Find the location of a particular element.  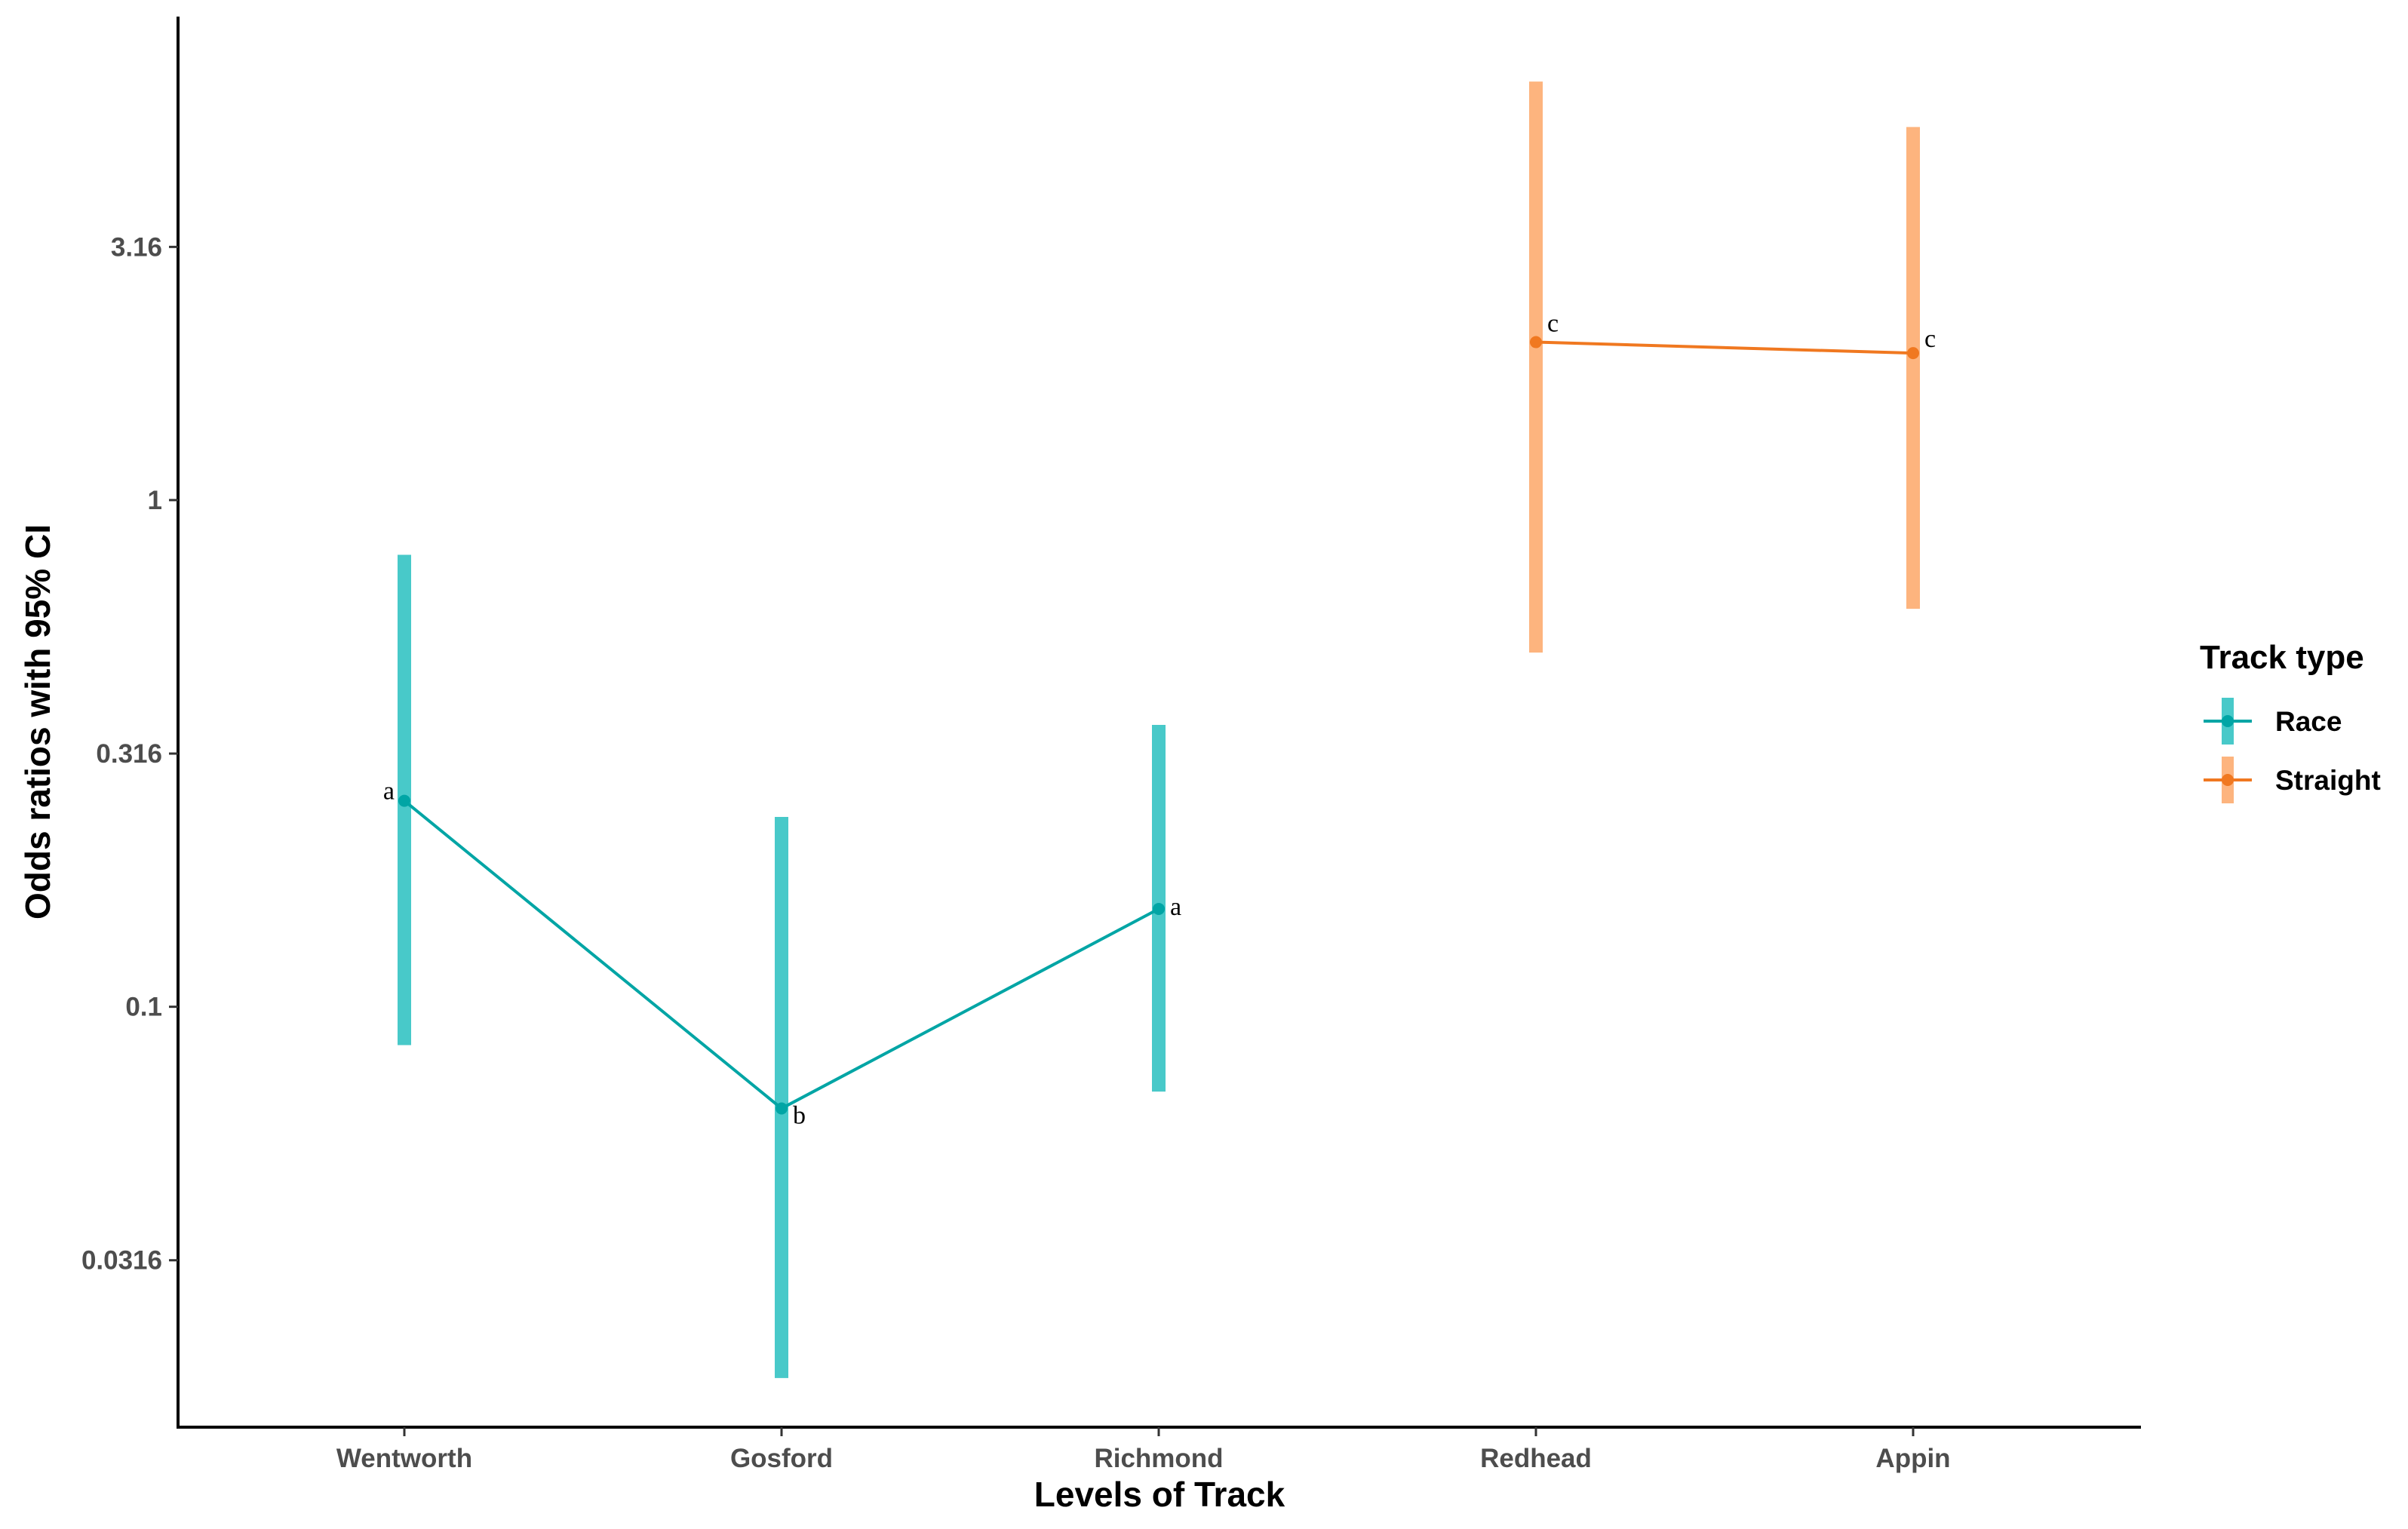

legend: Track type Race Straight is located at coordinates (2290, 721).